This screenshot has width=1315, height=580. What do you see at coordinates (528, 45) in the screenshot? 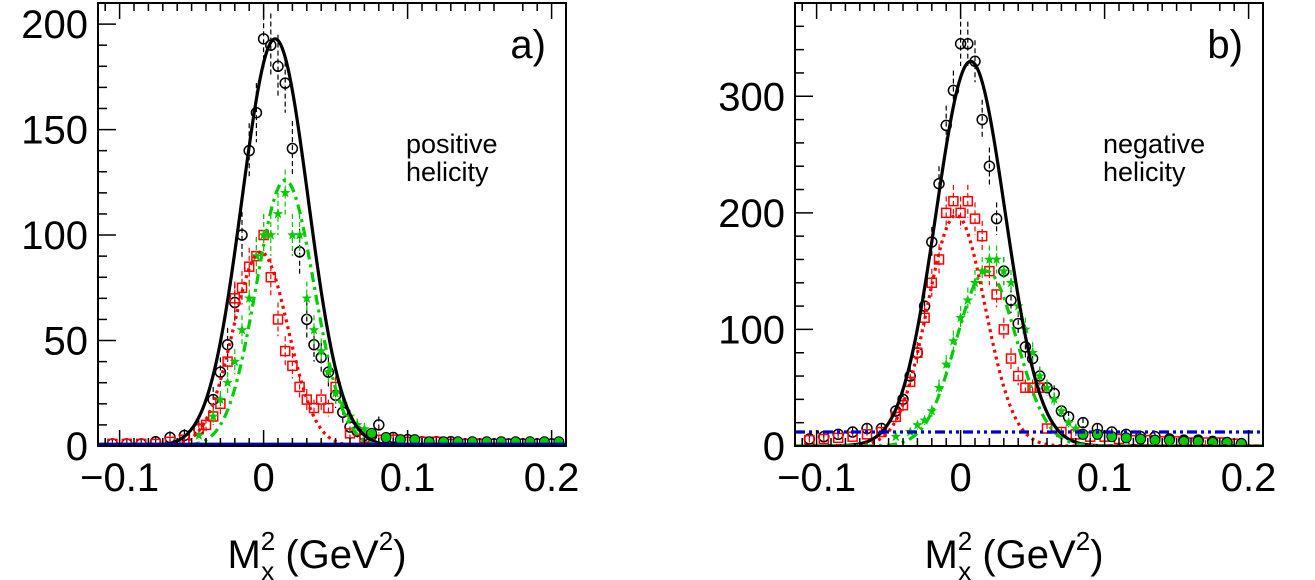
I see `panel-label: a)` at bounding box center [528, 45].